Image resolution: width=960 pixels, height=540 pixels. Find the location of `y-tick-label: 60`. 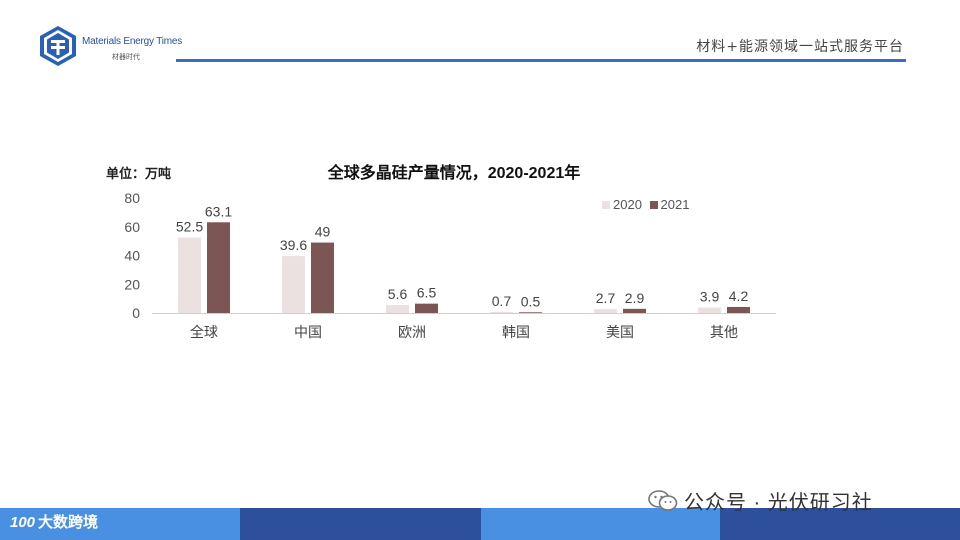

y-tick-label: 60 is located at coordinates (132, 227).